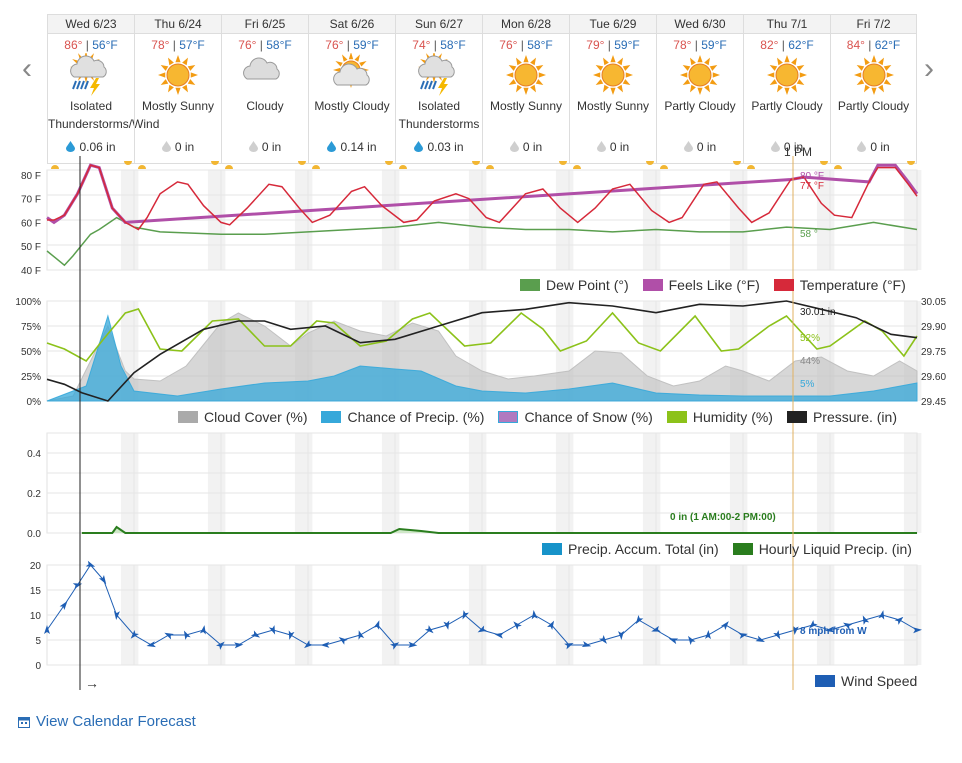 The image size is (962, 763). I want to click on sun-cloud-icon, so click(351, 70).